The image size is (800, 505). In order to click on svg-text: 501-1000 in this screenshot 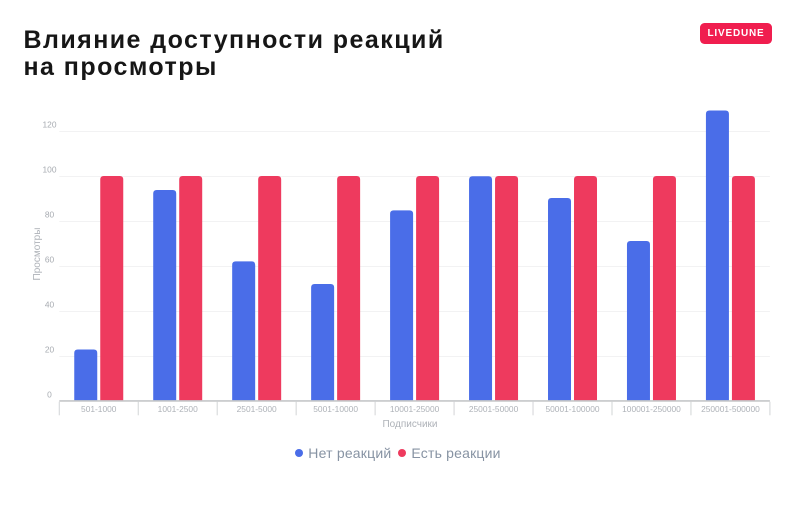, I will do `click(99, 409)`.